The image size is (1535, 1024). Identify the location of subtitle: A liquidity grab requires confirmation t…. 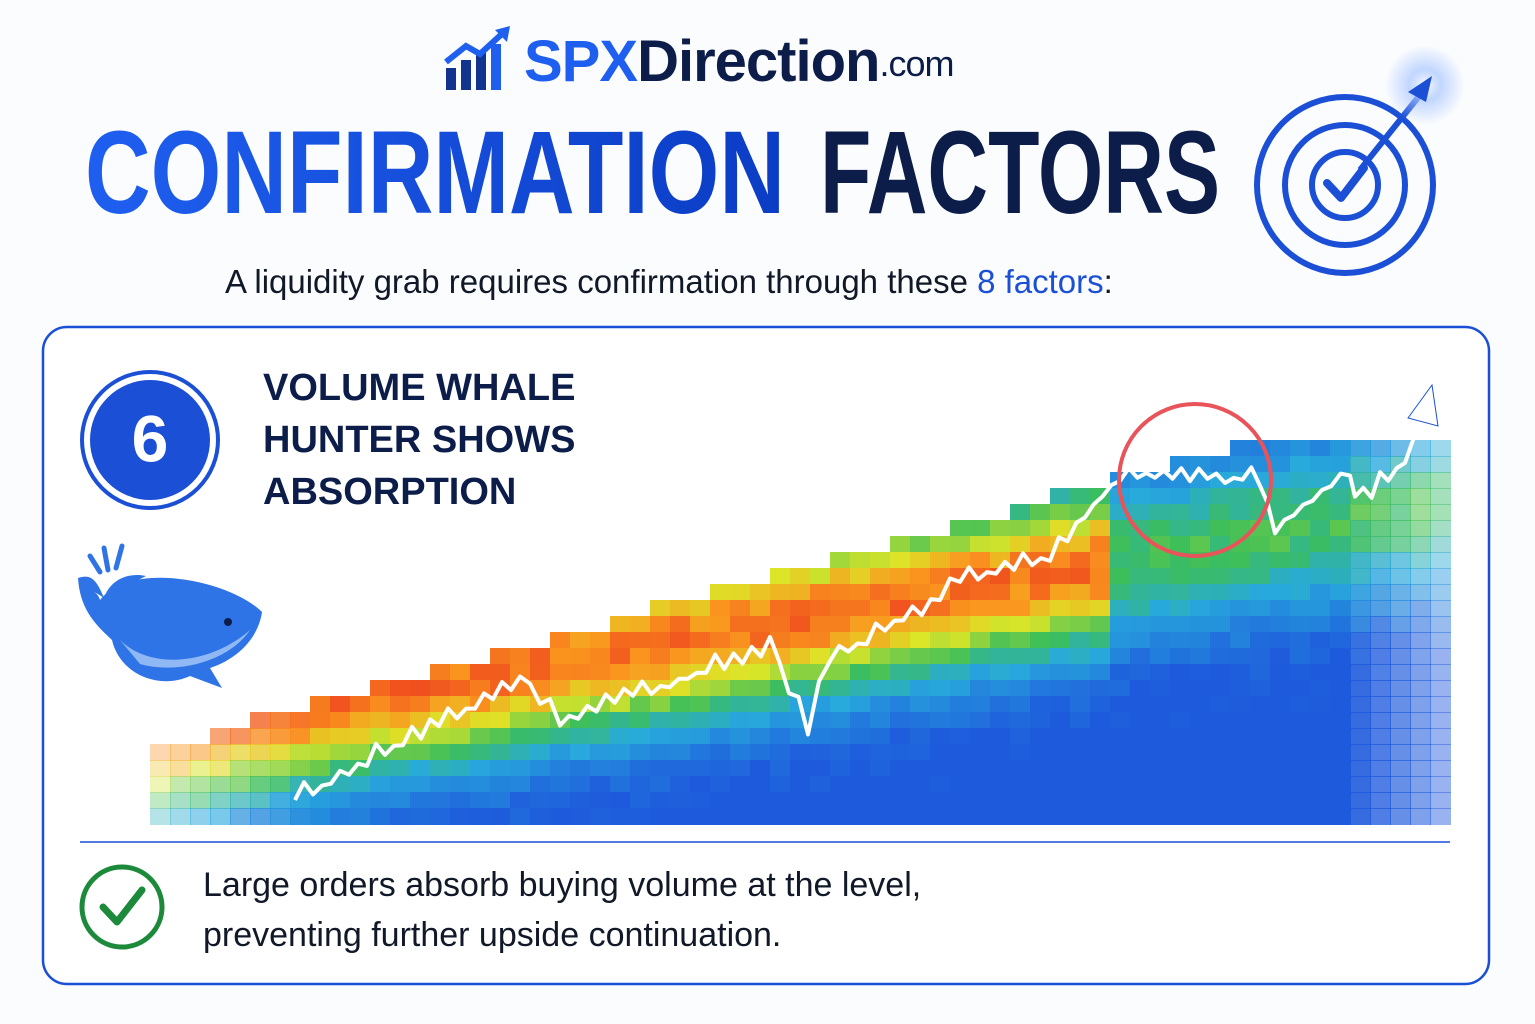
(669, 281).